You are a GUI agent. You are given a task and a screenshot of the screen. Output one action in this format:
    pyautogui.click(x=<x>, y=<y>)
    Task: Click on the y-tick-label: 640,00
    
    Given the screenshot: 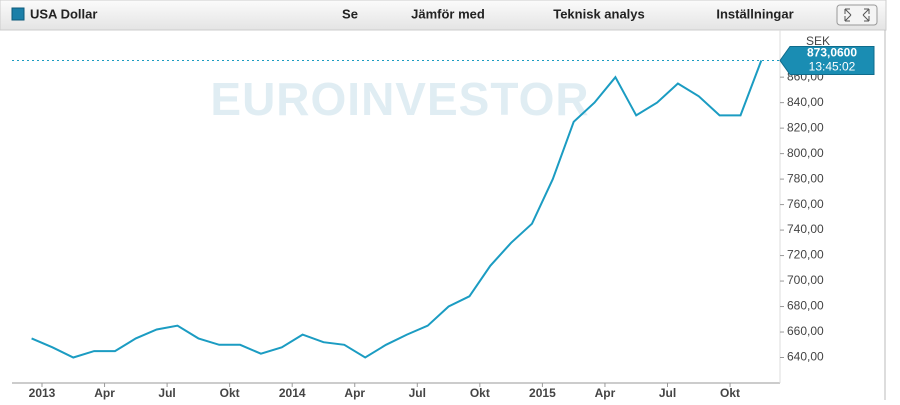 What is the action you would take?
    pyautogui.click(x=805, y=357)
    